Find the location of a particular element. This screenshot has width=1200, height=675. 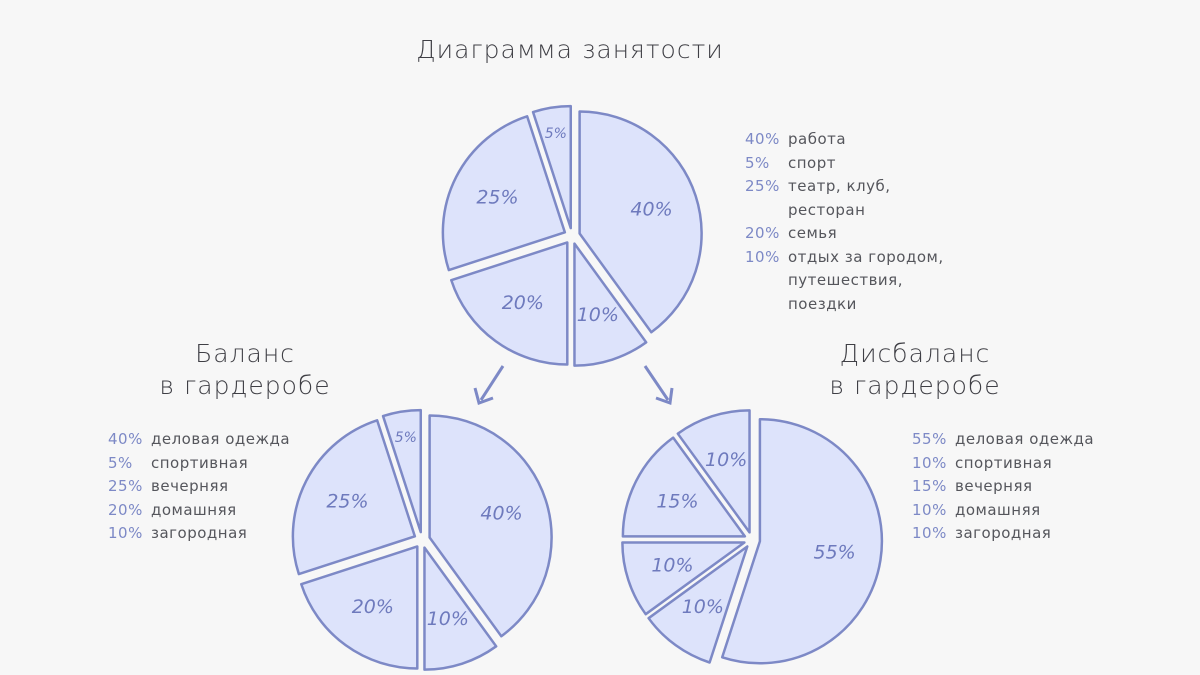

legend-label: работа is located at coordinates (817, 139).